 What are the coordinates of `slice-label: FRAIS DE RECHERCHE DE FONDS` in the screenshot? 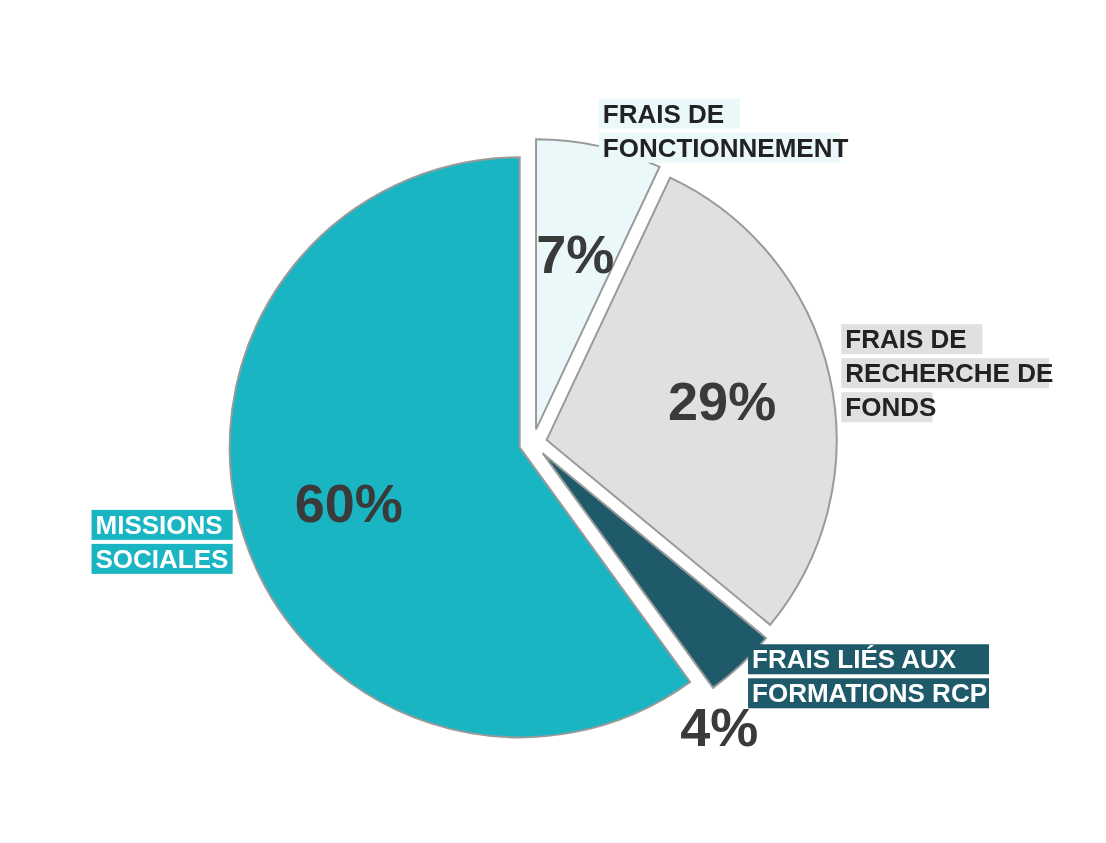 It's located at (949, 373).